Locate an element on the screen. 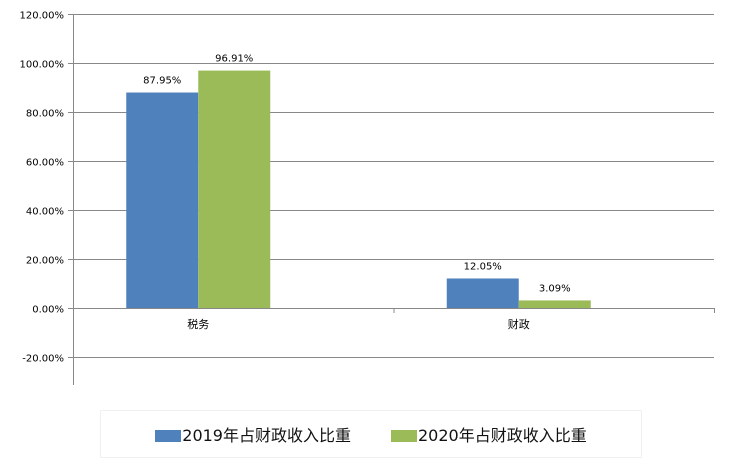  y-tick-label: -20.00% is located at coordinates (43, 359).